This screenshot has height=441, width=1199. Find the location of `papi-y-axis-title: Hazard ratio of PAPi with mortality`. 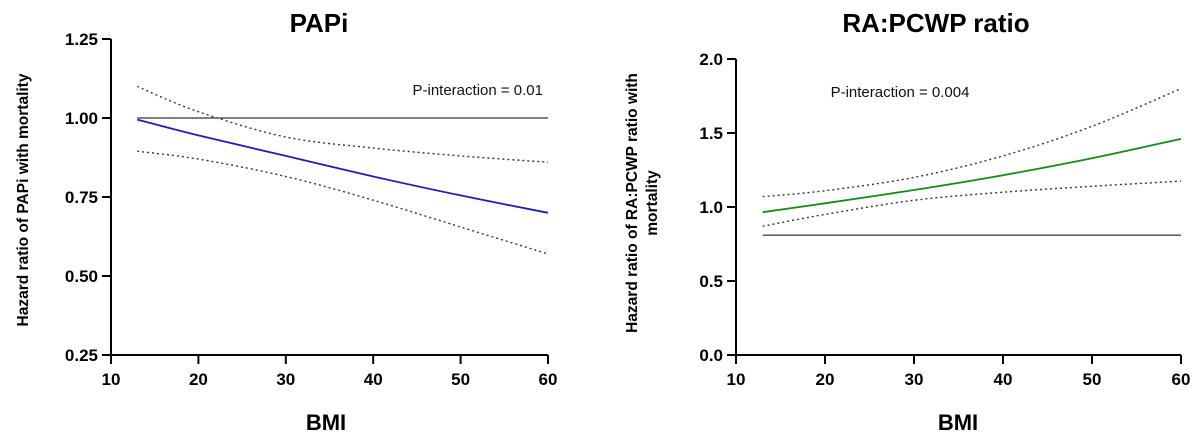

papi-y-axis-title: Hazard ratio of PAPi with mortality is located at coordinates (23, 199).